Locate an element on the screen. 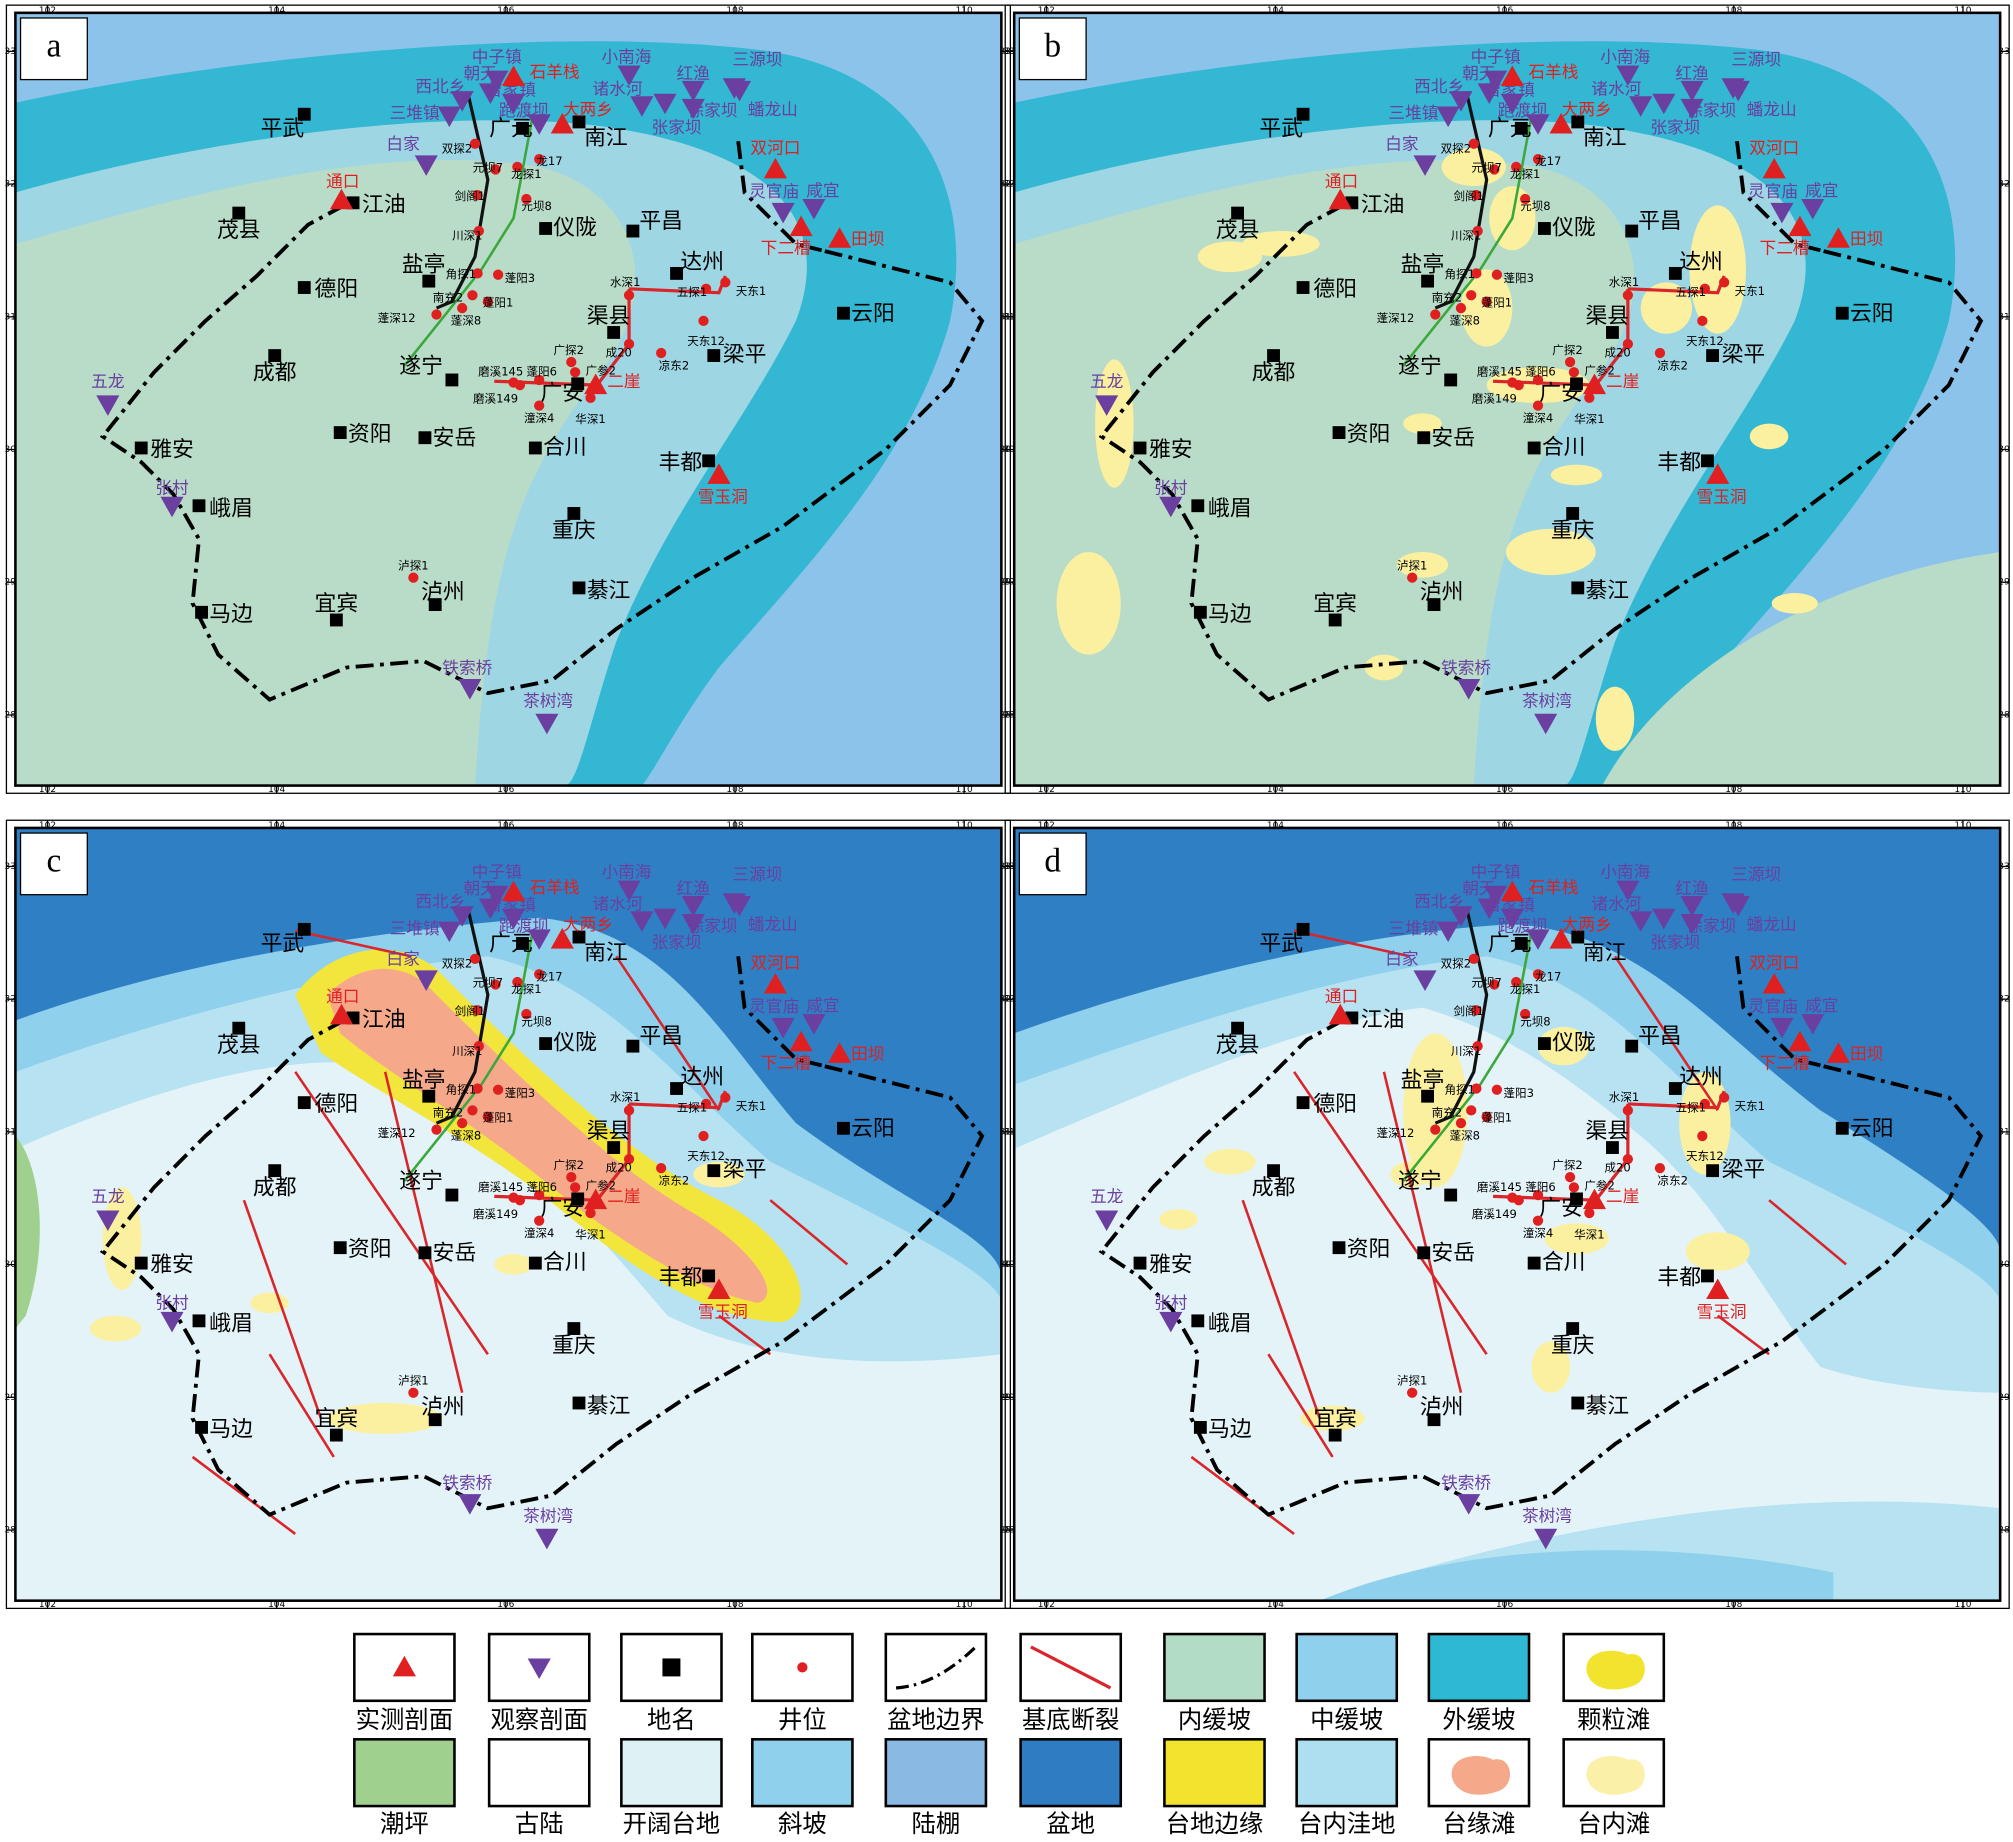  observed-section-label: 诸水河 is located at coordinates (1616, 903).